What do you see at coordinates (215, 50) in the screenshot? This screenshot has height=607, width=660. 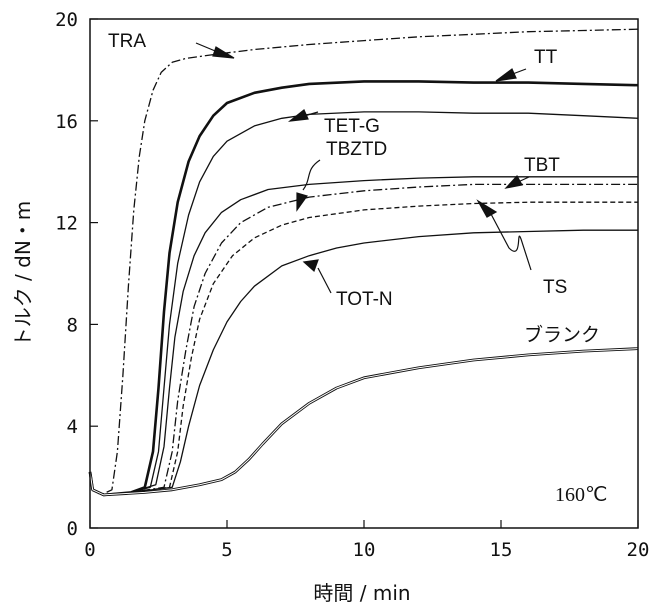 I see `arrow-tra` at bounding box center [215, 50].